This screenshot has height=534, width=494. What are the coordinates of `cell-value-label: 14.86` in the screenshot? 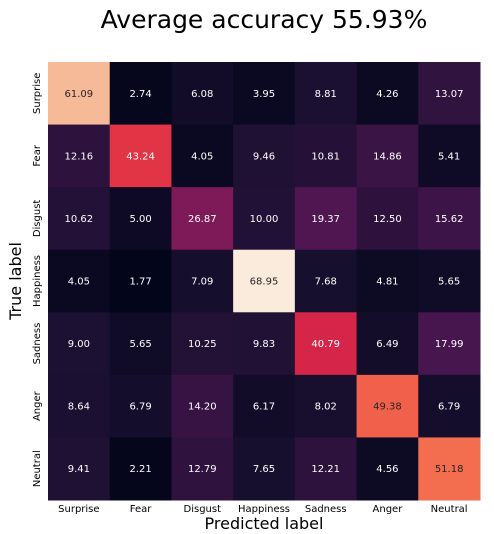 It's located at (387, 156).